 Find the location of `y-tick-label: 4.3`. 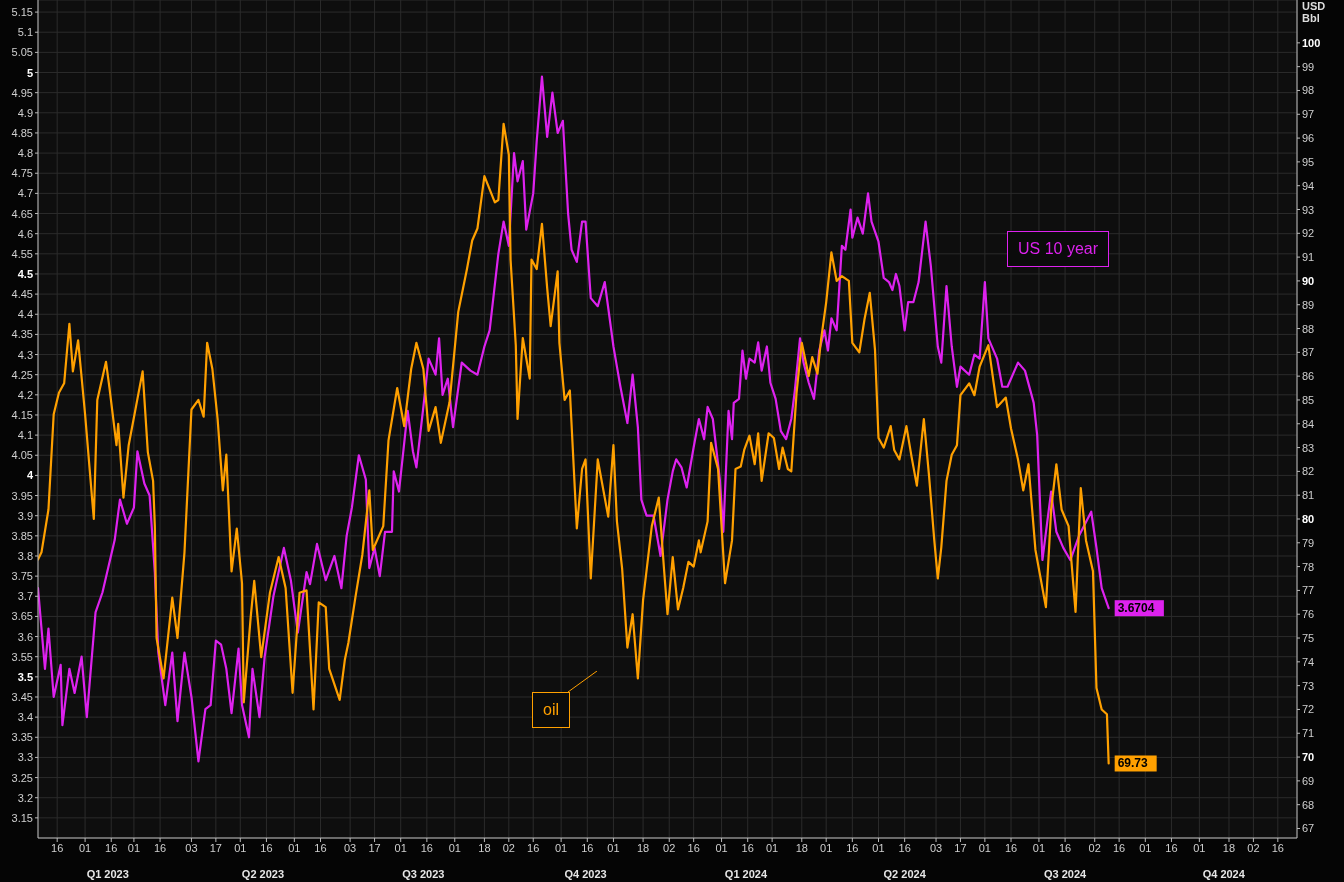

y-tick-label: 4.3 is located at coordinates (25, 354).